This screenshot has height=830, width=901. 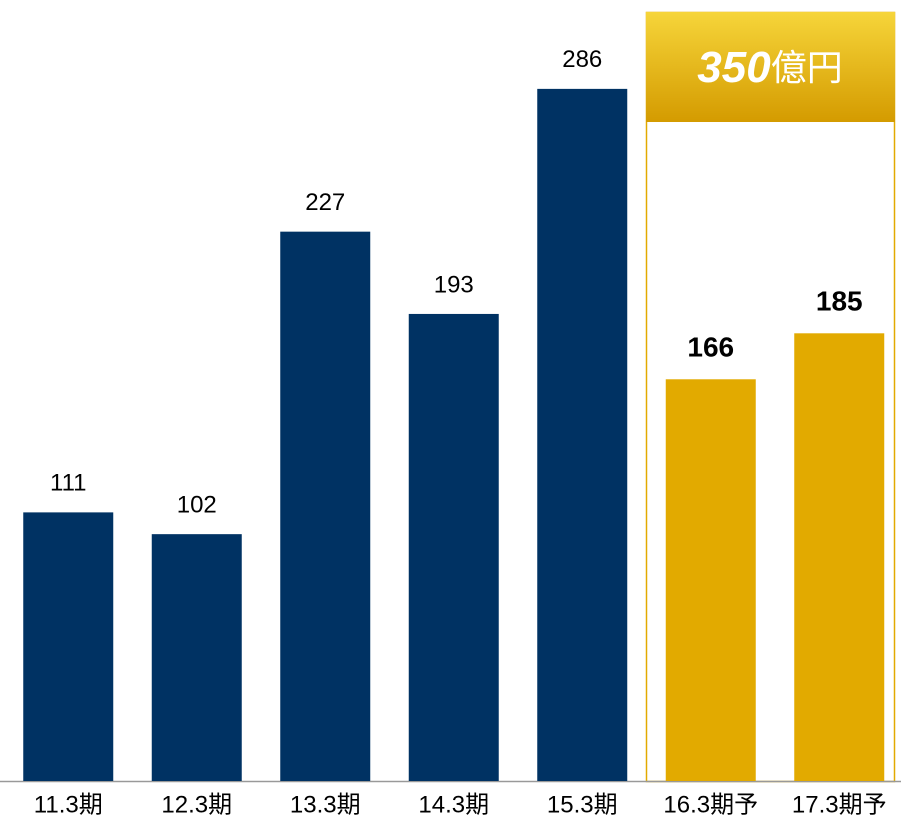 What do you see at coordinates (68, 804) in the screenshot?
I see `x-tick-label: 11.3期` at bounding box center [68, 804].